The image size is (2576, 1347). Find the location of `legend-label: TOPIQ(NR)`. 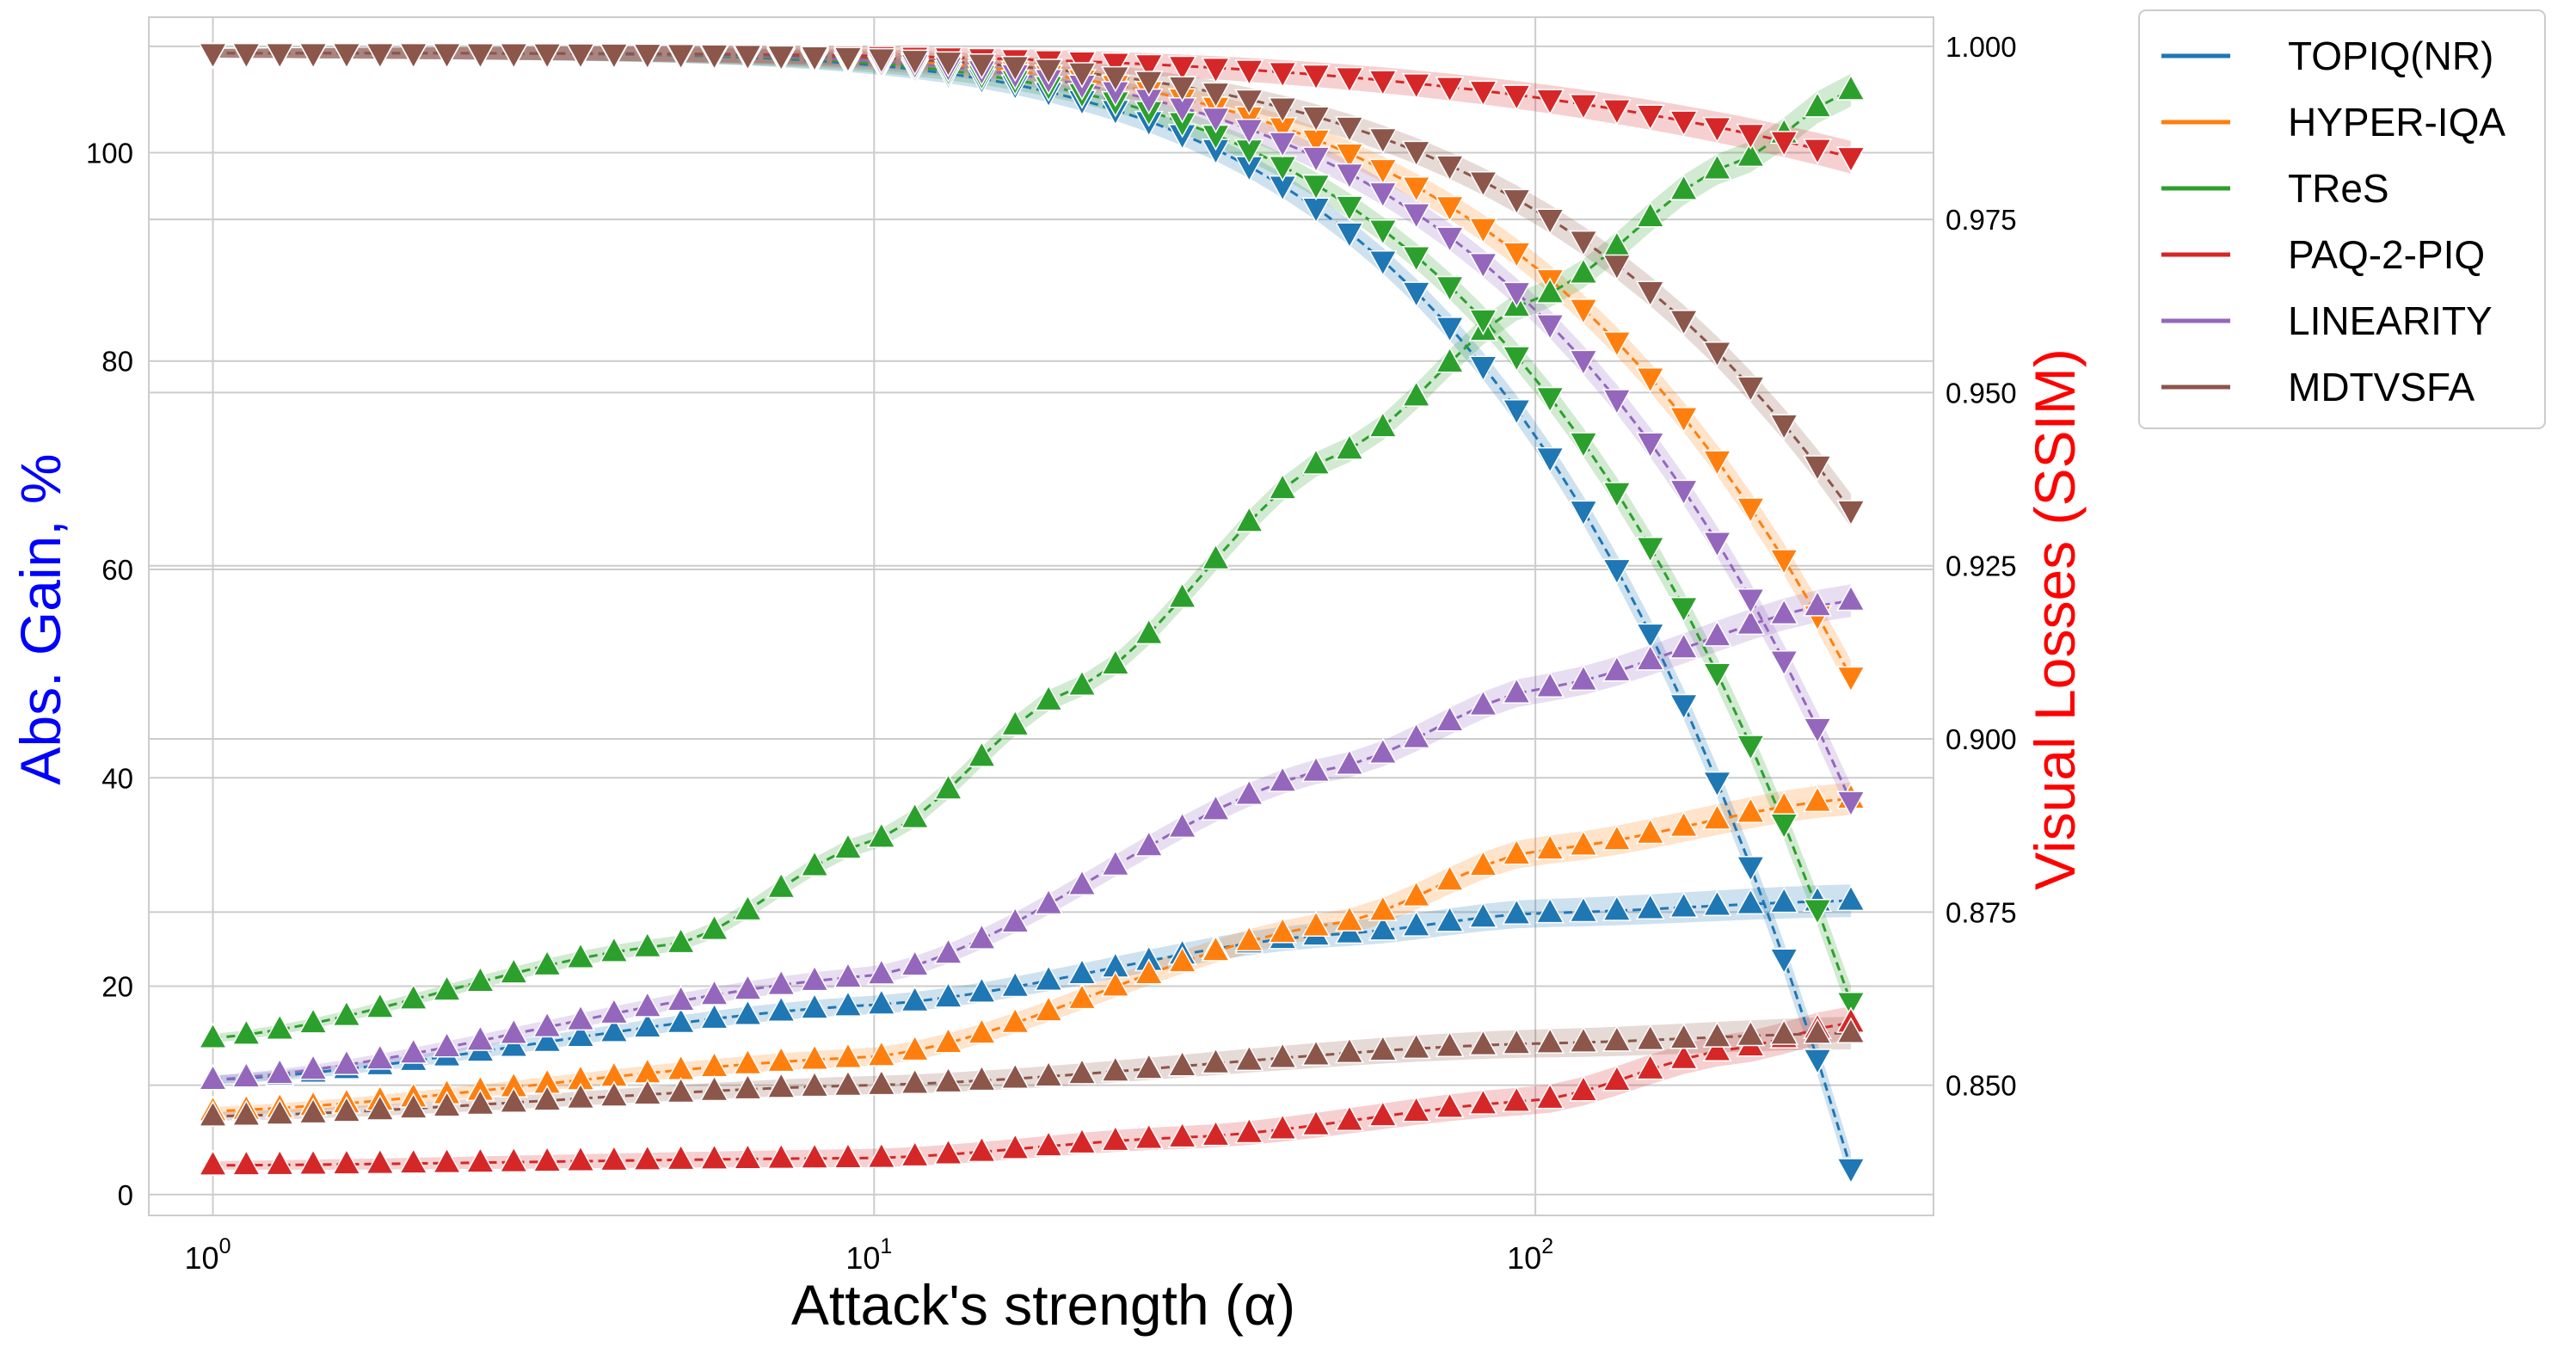

legend-label: TOPIQ(NR) is located at coordinates (2390, 56).